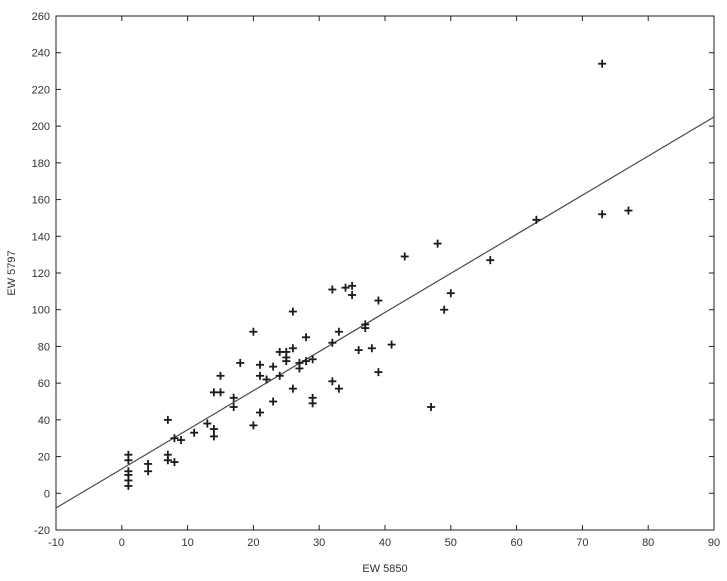  Describe the element at coordinates (319, 543) in the screenshot. I see `x-tick-label: 30` at that location.